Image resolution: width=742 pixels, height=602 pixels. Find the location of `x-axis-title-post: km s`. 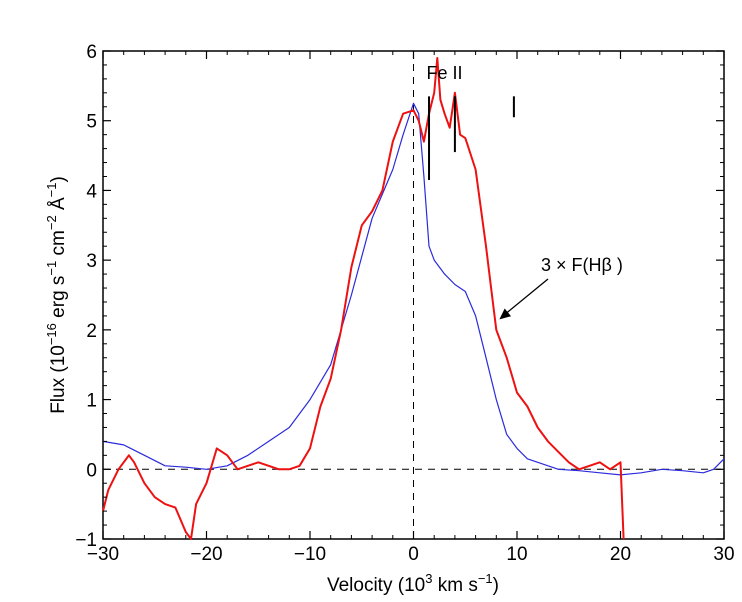

x-axis-title-post: km s is located at coordinates (454, 585).